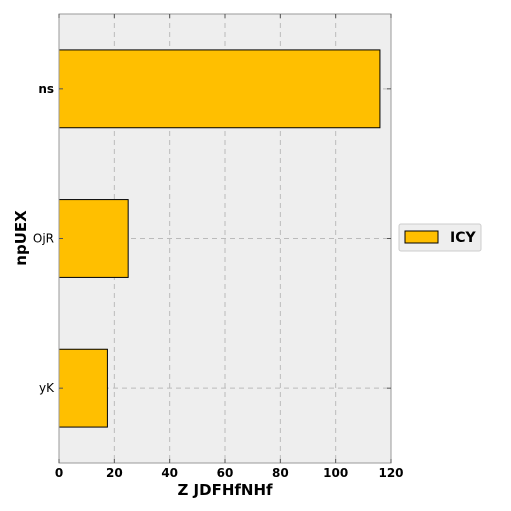 Image resolution: width=511 pixels, height=511 pixels. Describe the element at coordinates (47, 388) in the screenshot. I see `y-tick-label: yK` at that location.